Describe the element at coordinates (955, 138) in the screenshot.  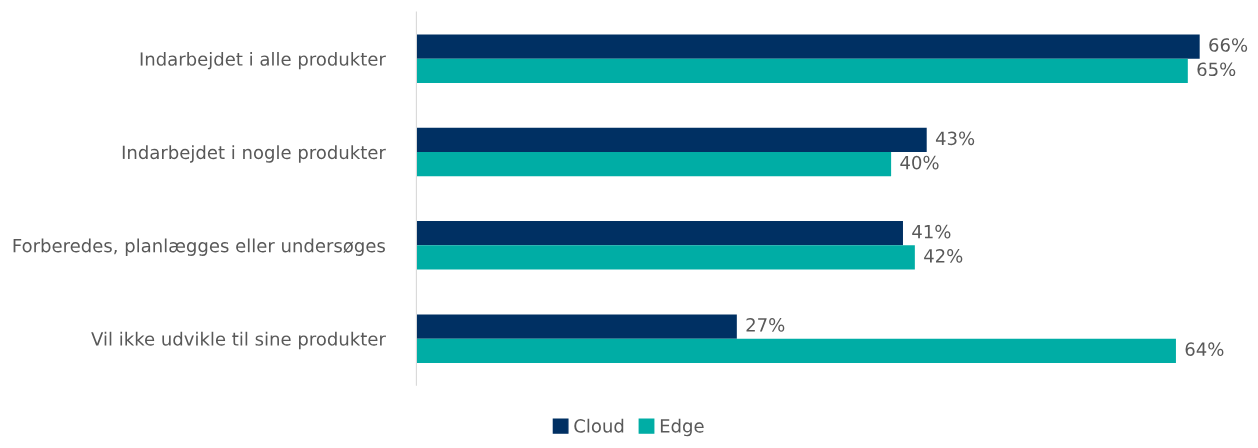
I see `data-label: 43%` at that location.